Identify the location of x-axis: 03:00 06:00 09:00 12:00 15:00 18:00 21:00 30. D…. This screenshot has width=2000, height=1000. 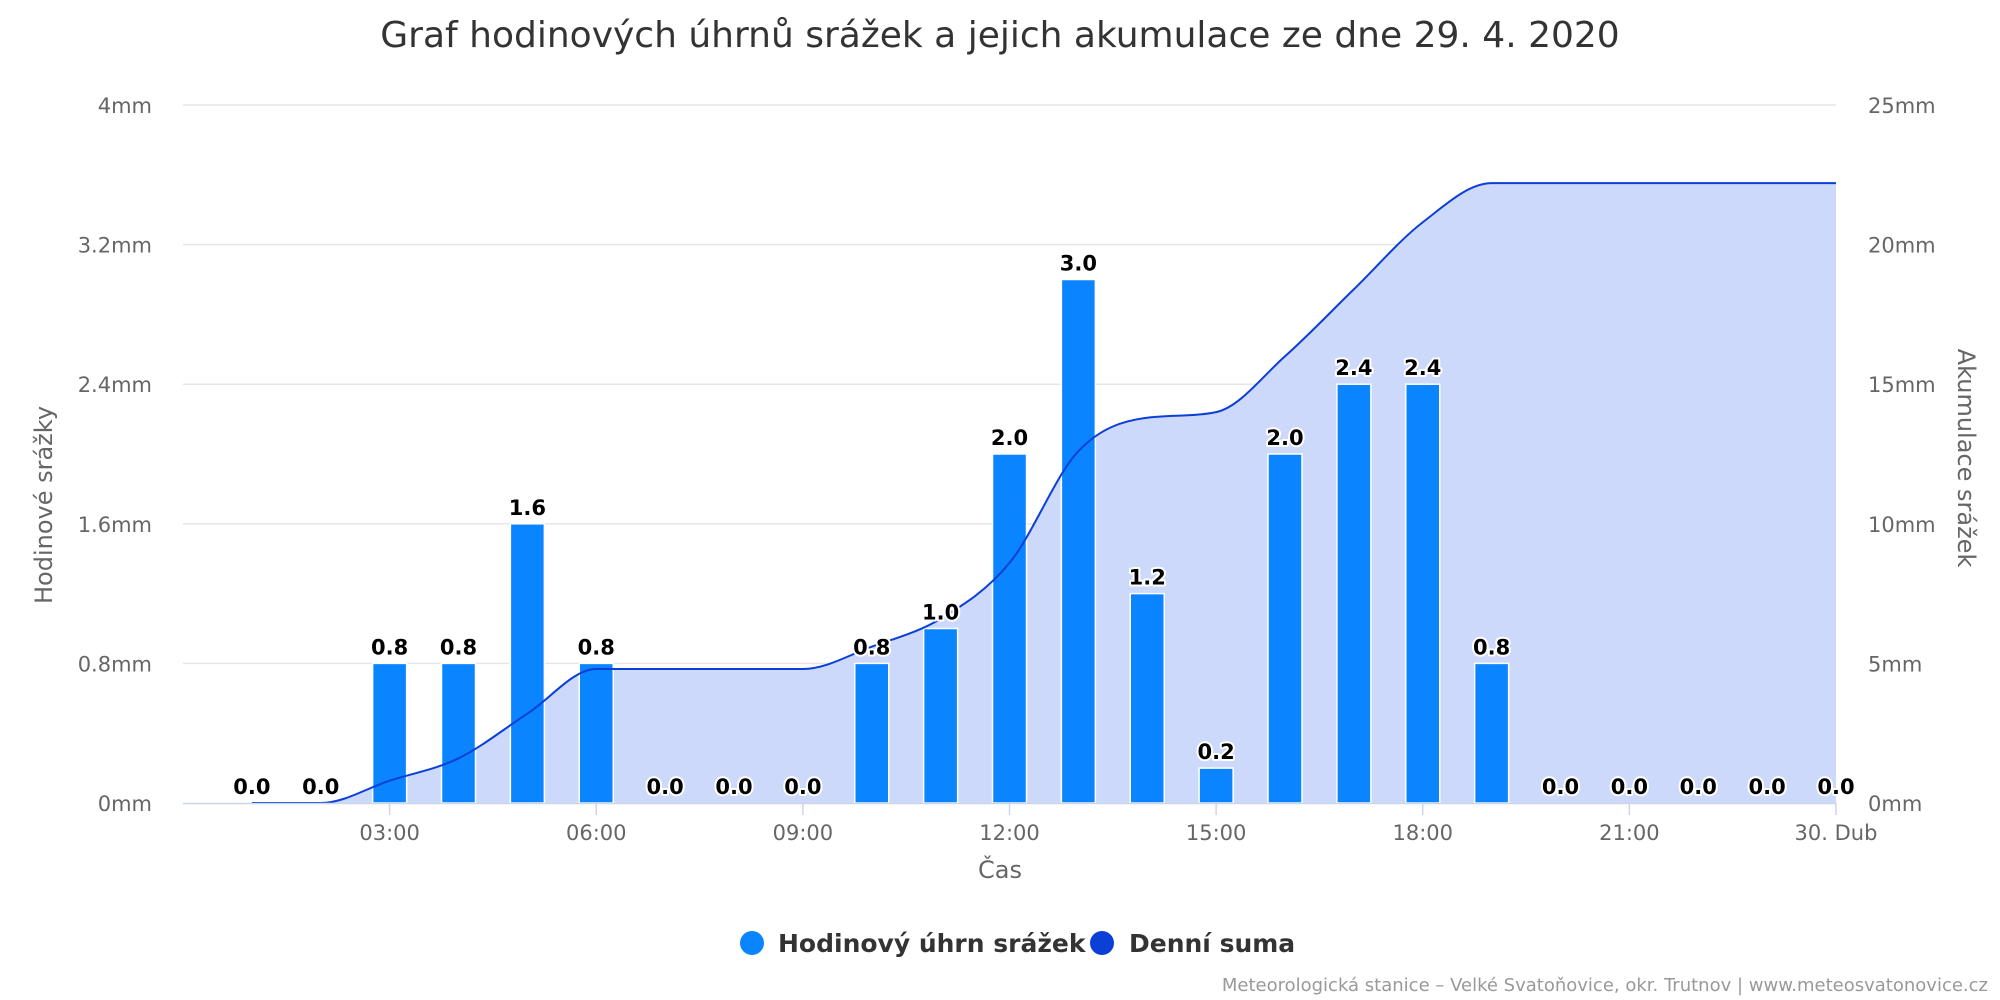
(1030, 823).